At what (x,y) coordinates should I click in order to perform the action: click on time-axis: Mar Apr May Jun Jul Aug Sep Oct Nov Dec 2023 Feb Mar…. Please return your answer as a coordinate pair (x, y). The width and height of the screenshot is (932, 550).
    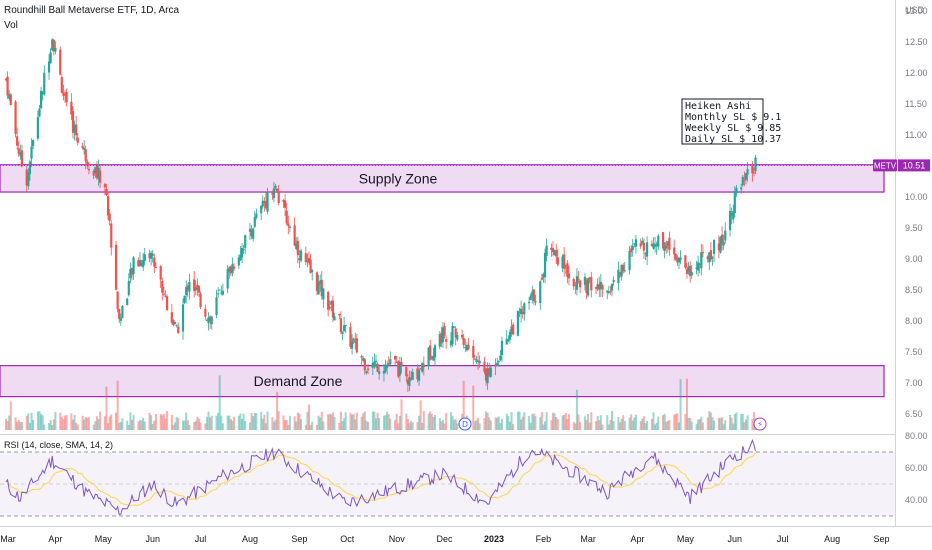
    Looking at the image, I should click on (444, 539).